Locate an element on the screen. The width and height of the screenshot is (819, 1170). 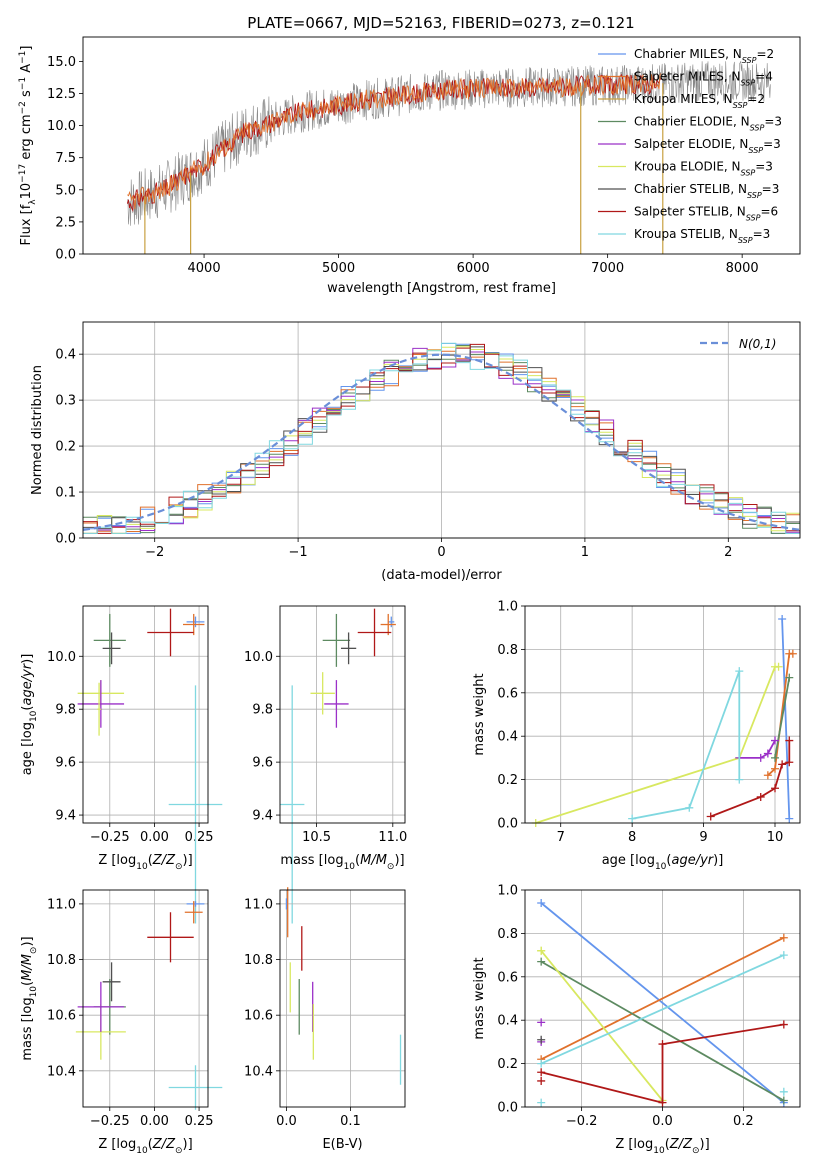
age_vs_Z-xlabel: Z [log10(Z/Z⊙)] is located at coordinates (145, 862).